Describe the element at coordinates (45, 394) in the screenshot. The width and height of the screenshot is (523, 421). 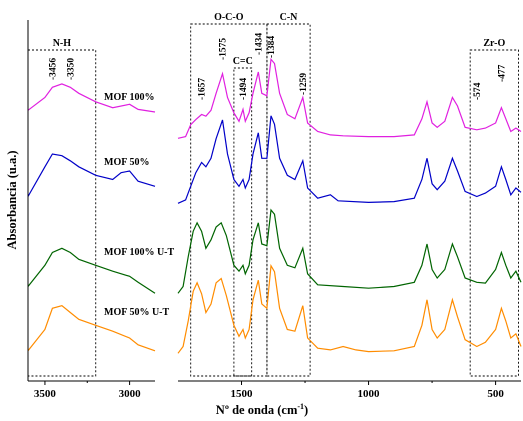
I see `x-tick-label-3500: 3500` at that location.